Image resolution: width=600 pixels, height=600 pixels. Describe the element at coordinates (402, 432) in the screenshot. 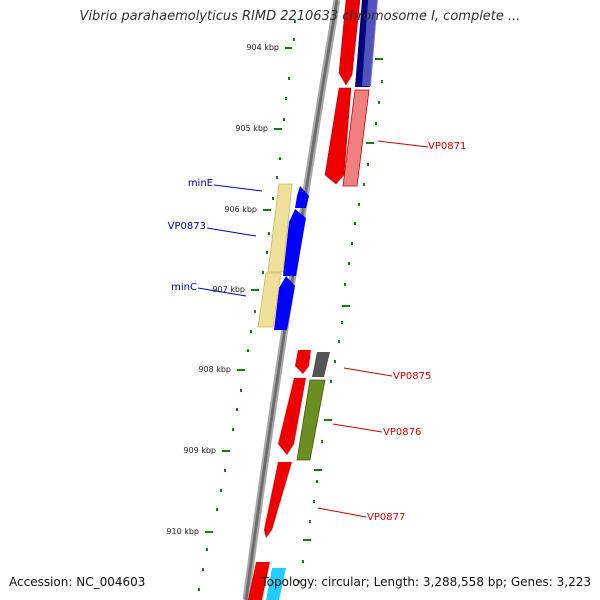

I see `label-vp0876: VP0876` at that location.